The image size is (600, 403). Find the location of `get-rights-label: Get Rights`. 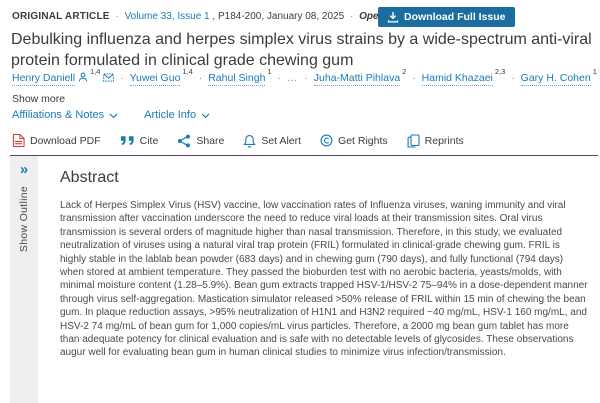

get-rights-label: Get Rights is located at coordinates (363, 140).